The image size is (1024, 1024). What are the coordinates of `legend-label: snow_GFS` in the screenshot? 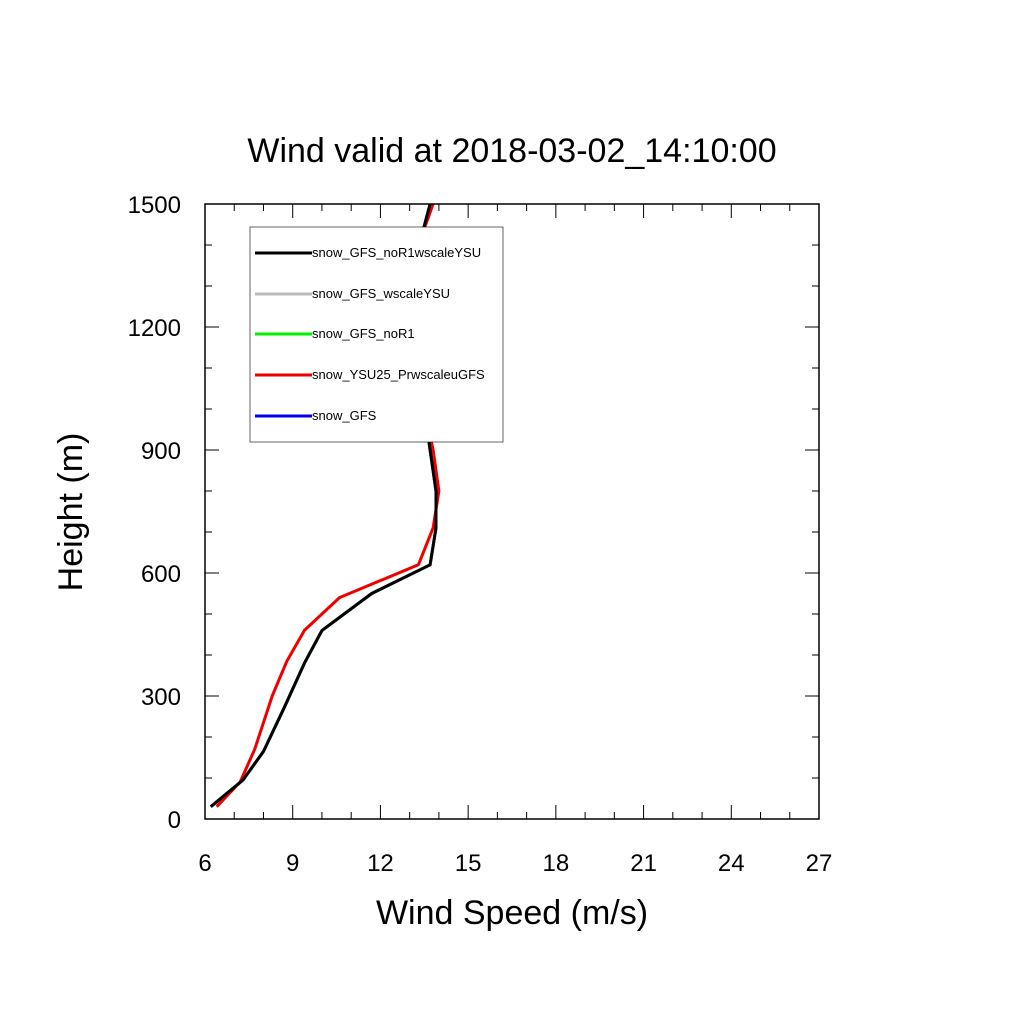 It's located at (344, 415).